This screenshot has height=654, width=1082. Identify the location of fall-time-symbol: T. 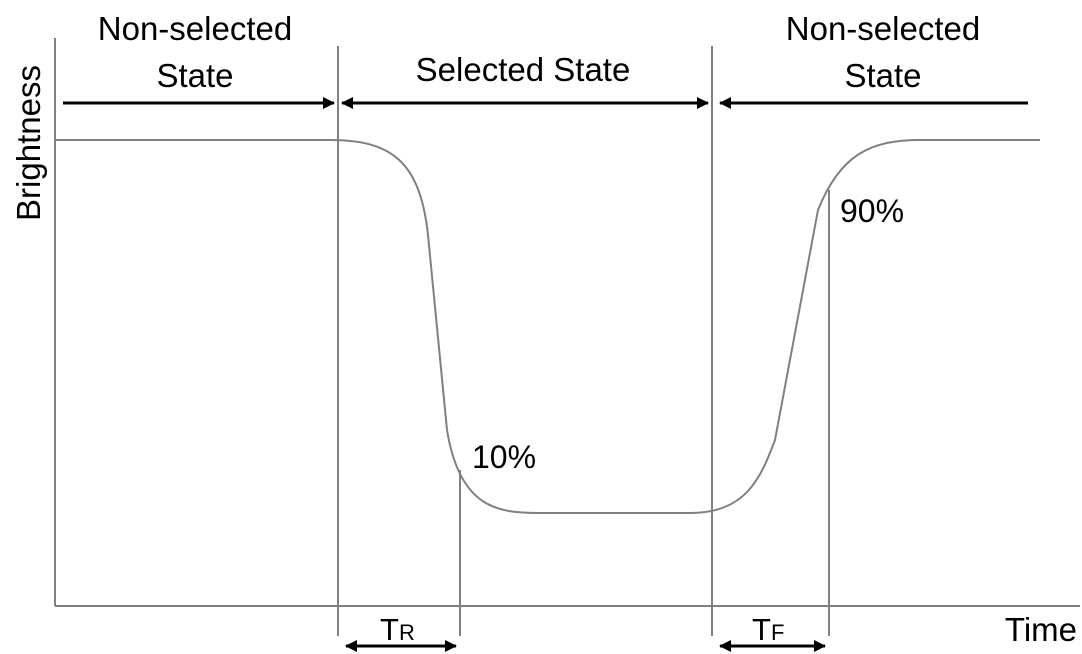
(761, 629).